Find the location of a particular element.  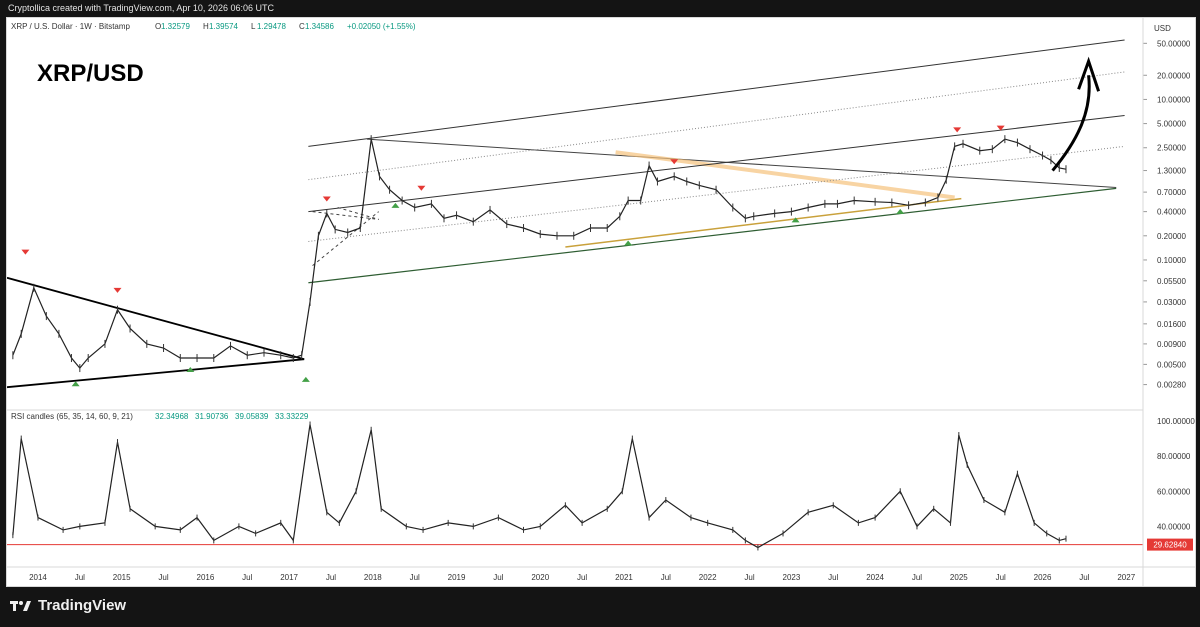

time-tick-label: 2026 is located at coordinates (1043, 577).